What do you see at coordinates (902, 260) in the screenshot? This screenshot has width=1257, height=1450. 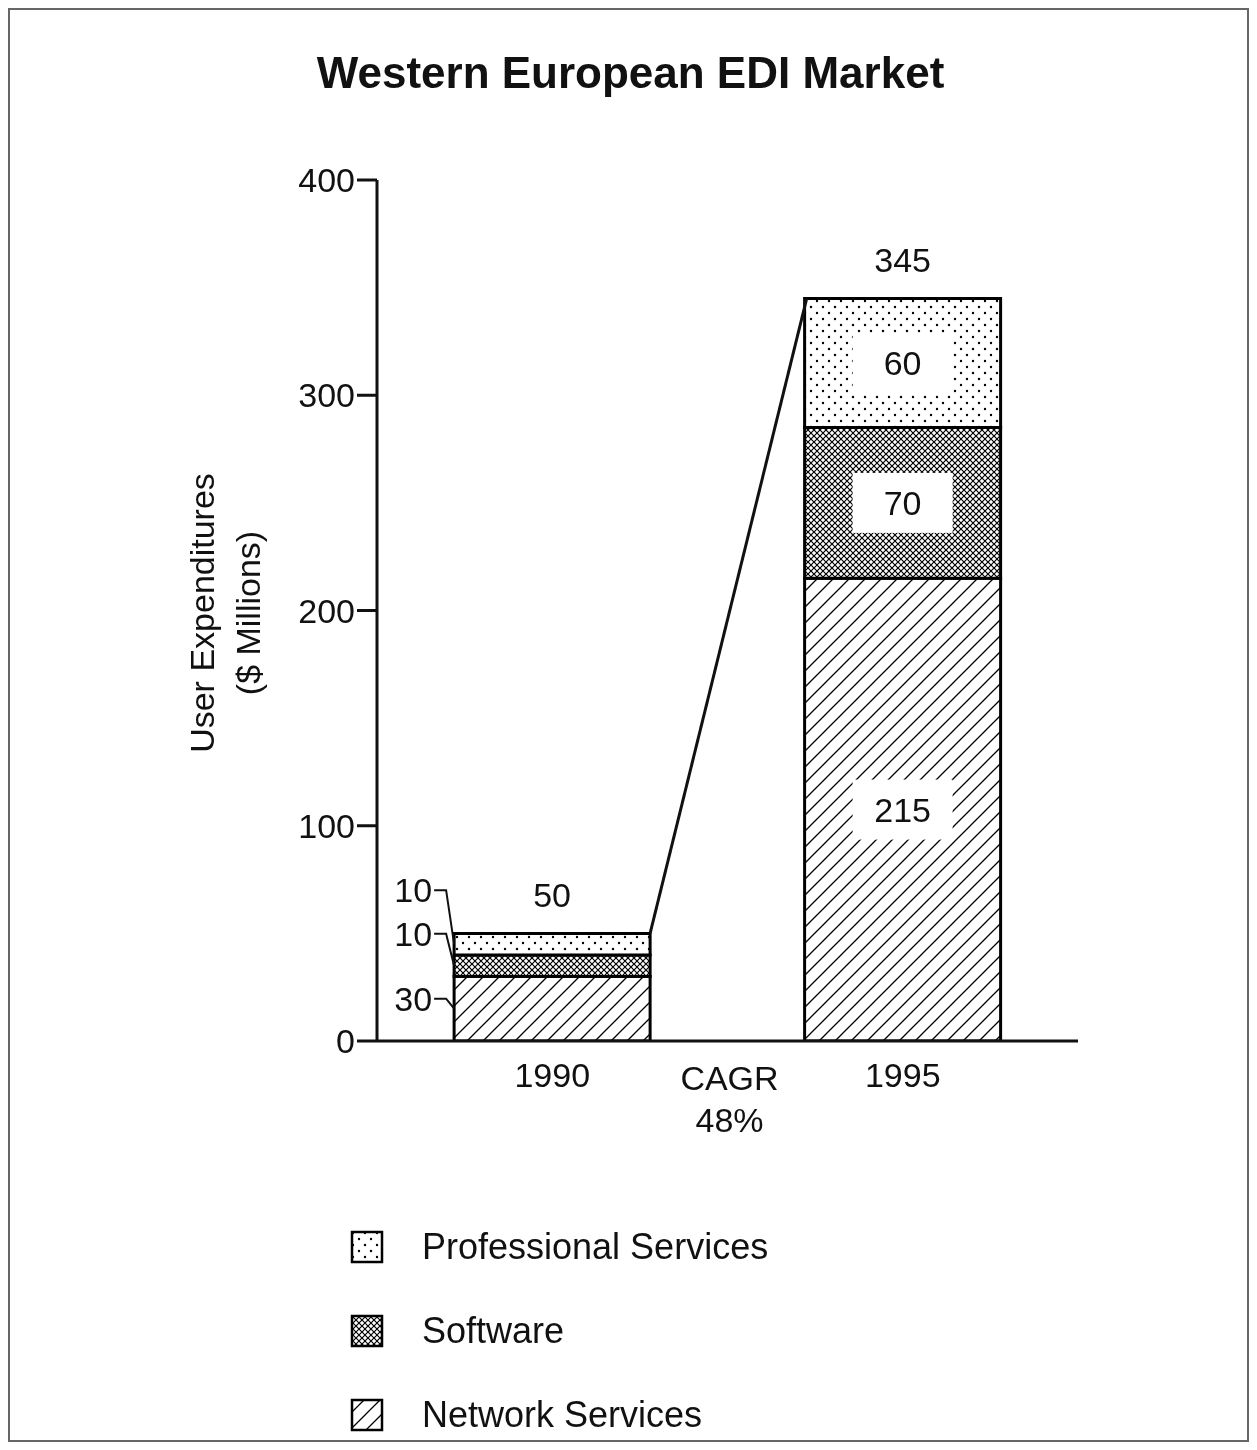 I see `total-label: 345` at bounding box center [902, 260].